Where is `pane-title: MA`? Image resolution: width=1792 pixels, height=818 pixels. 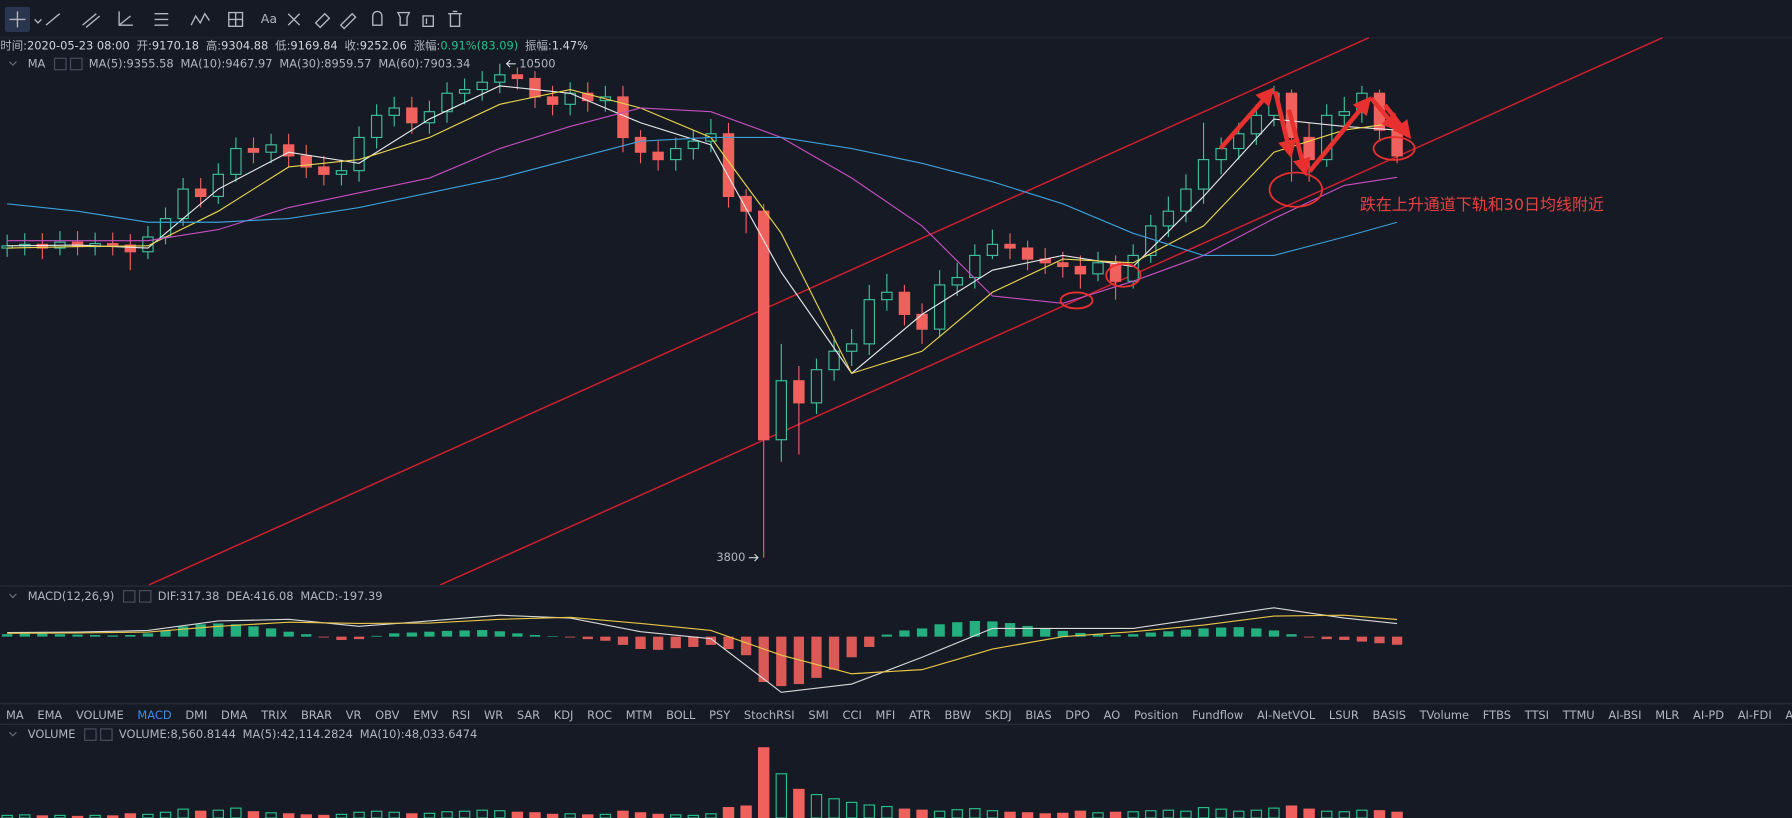
pane-title: MA is located at coordinates (37, 63).